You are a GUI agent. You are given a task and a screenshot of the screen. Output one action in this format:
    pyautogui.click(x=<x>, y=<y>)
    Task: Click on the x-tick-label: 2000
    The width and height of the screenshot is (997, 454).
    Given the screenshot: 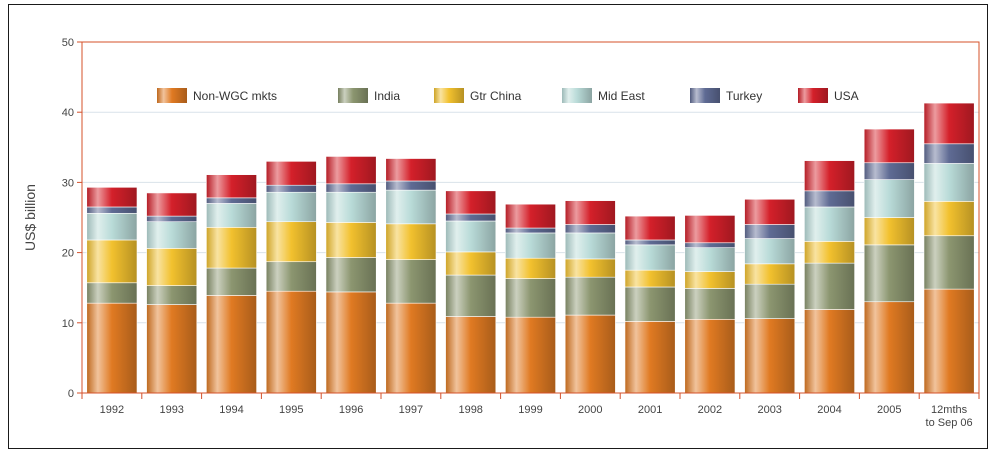 What is the action you would take?
    pyautogui.click(x=590, y=410)
    